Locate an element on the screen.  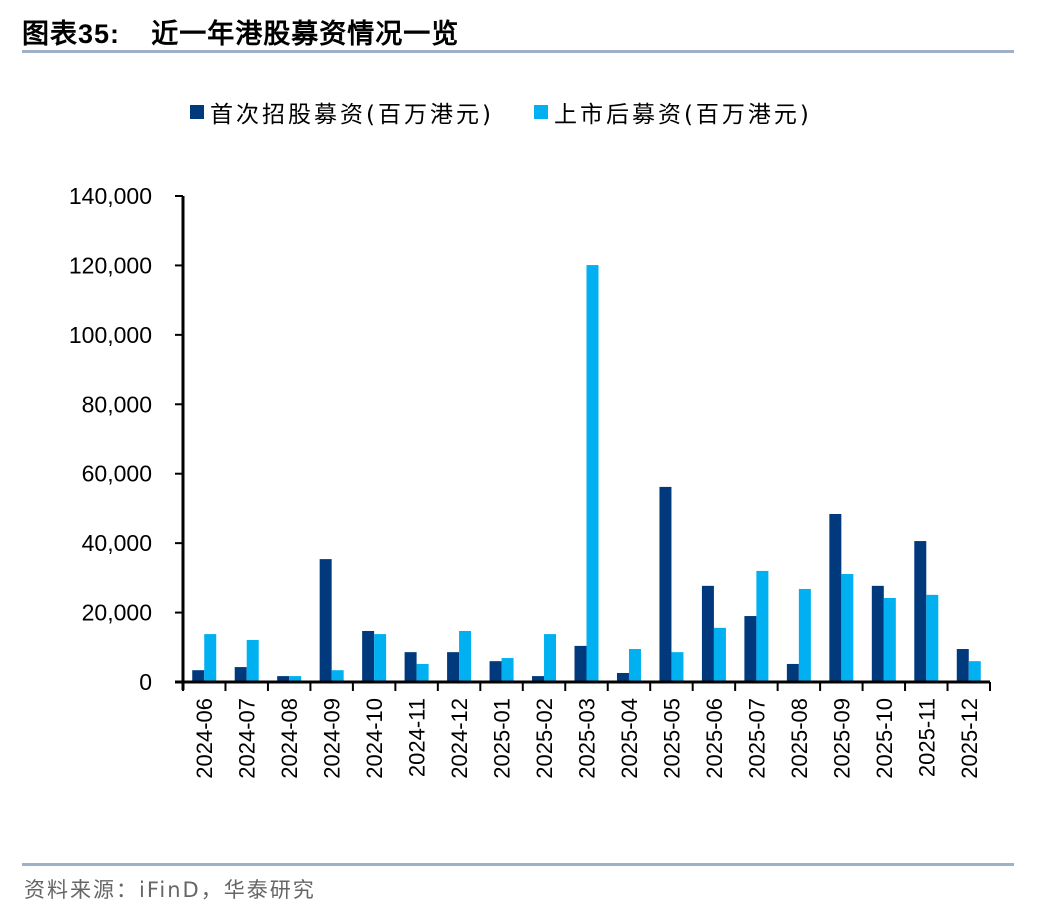
x-tick-label: 2025-02 is located at coordinates (544, 738).